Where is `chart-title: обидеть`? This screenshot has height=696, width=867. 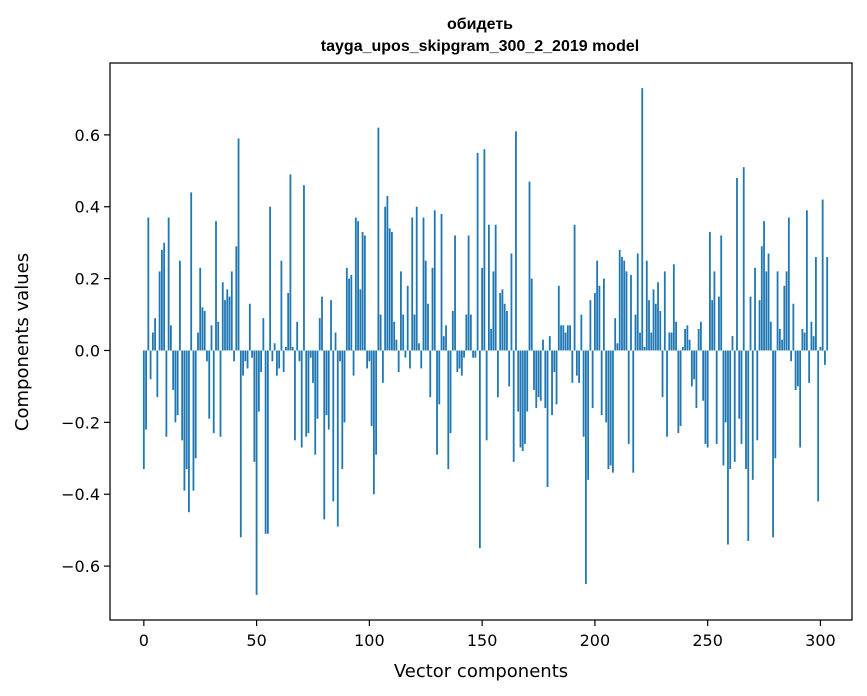
chart-title: обидеть is located at coordinates (480, 24).